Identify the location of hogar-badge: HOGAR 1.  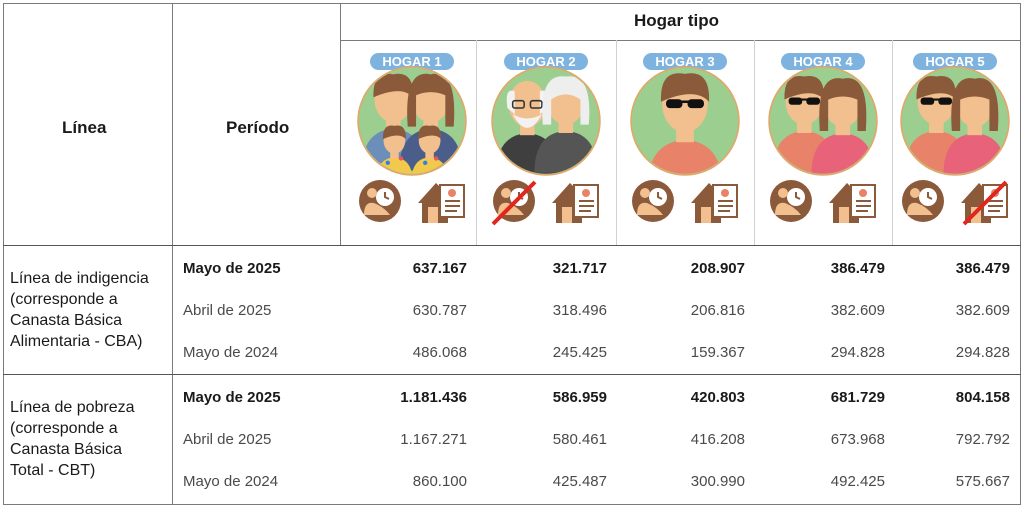
(412, 61).